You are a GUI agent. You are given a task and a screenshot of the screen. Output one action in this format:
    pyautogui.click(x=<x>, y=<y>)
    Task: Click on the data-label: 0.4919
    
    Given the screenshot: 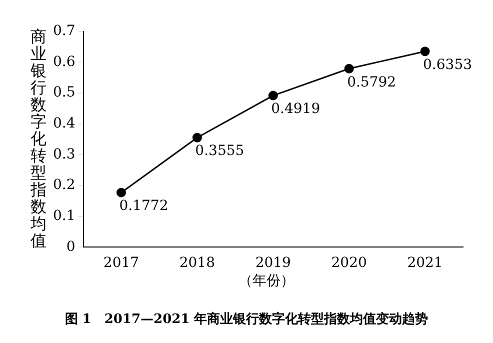 What is the action you would take?
    pyautogui.click(x=295, y=109)
    